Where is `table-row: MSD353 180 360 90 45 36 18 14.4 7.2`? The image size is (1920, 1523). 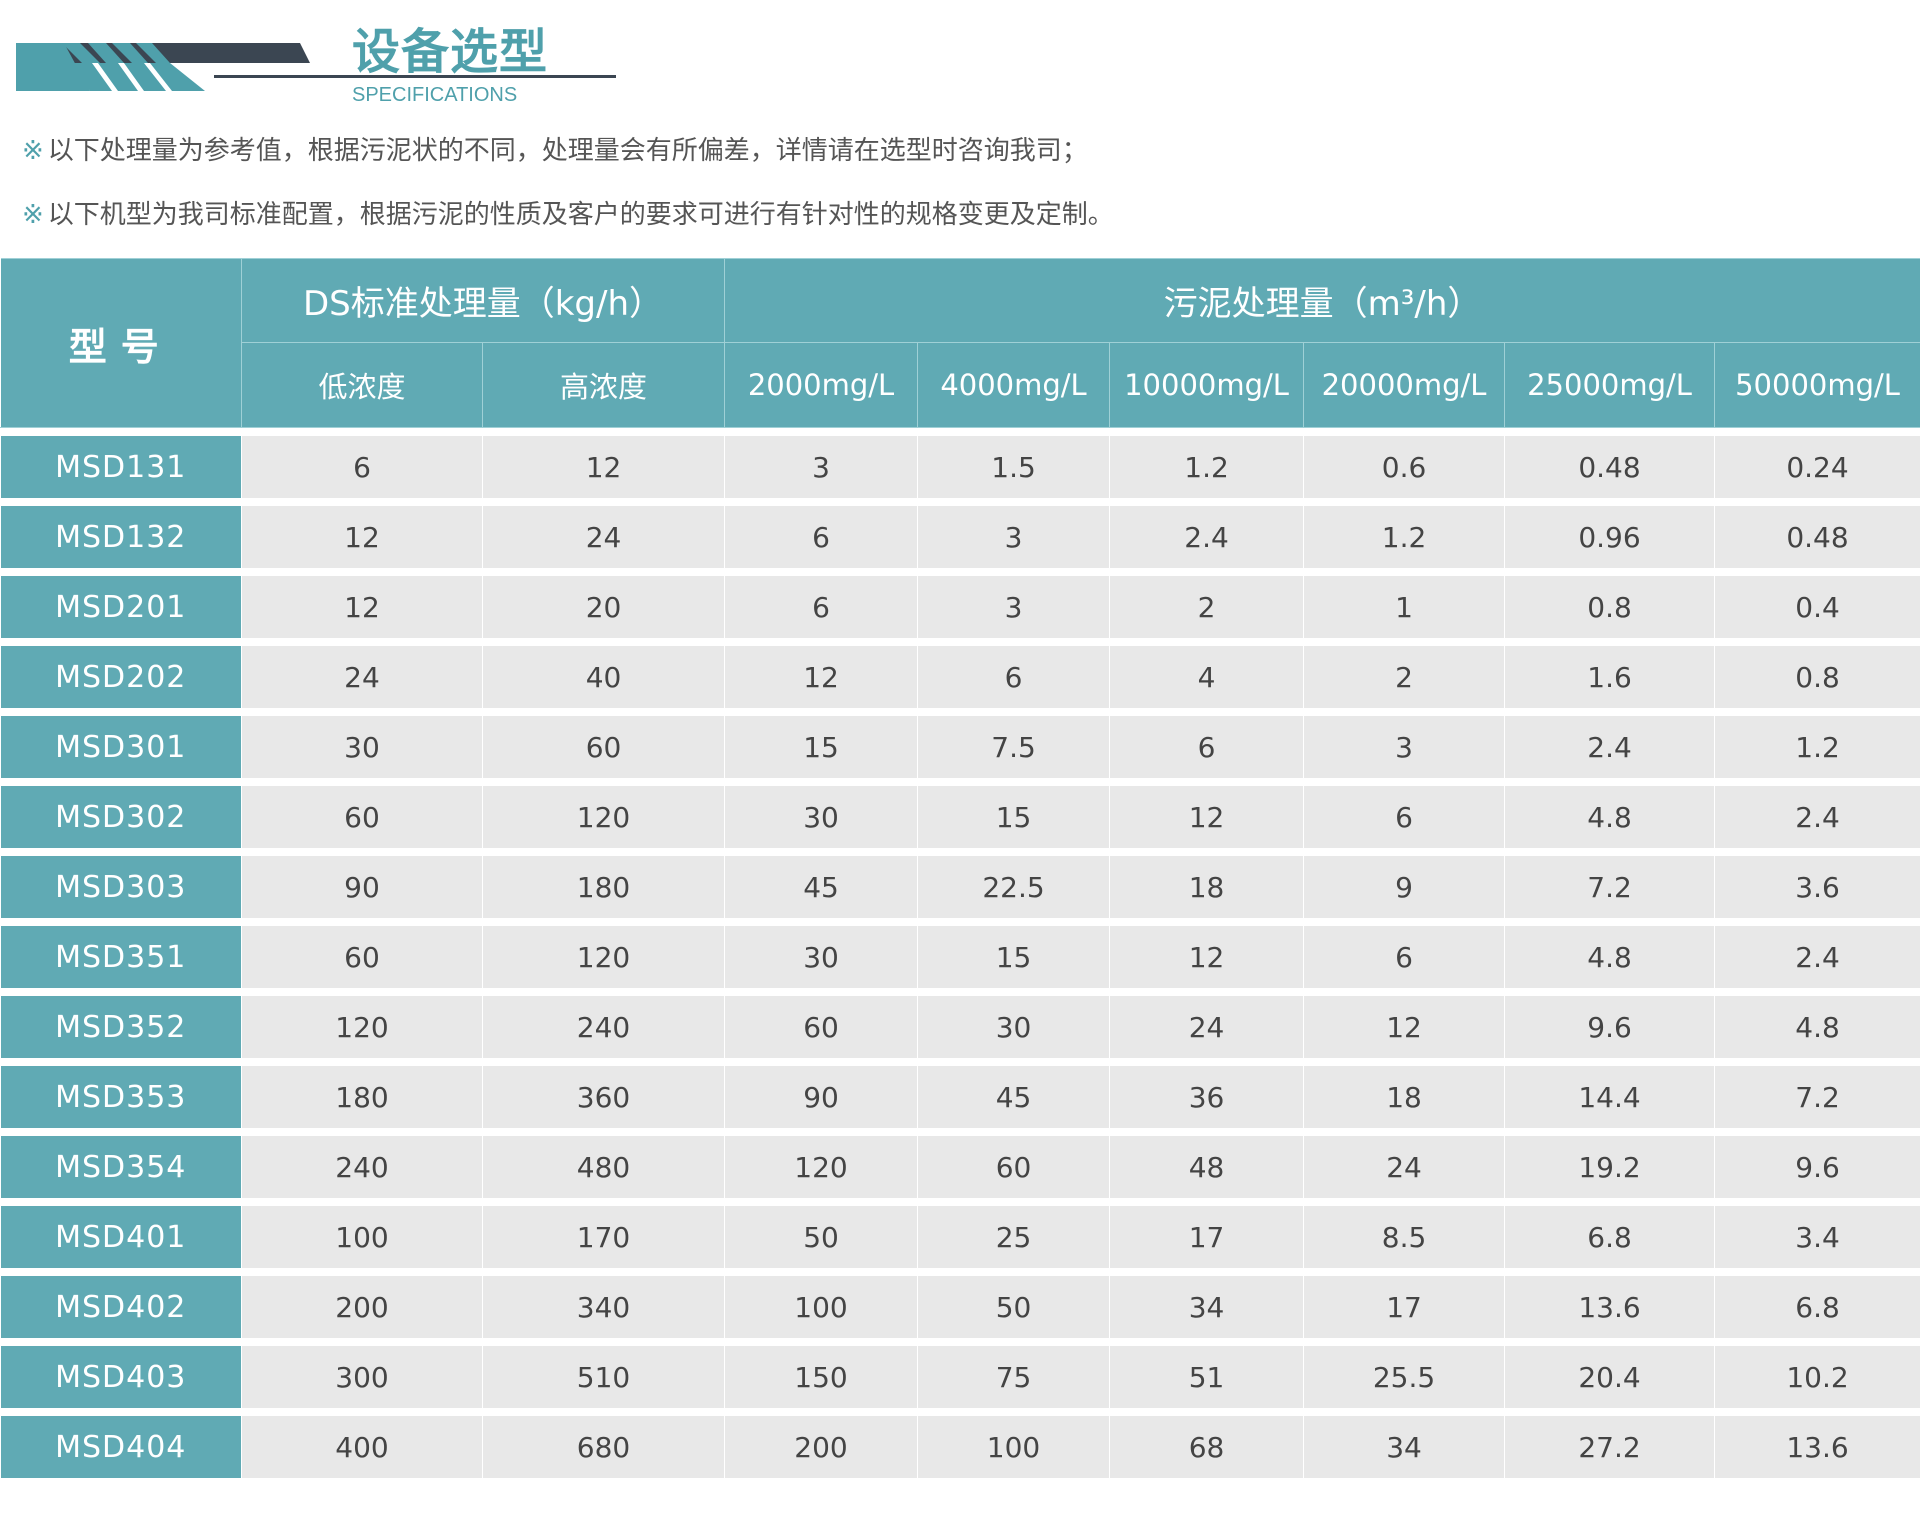
table-row: MSD353 180 360 90 45 36 18 14.4 7.2 is located at coordinates (960, 1097).